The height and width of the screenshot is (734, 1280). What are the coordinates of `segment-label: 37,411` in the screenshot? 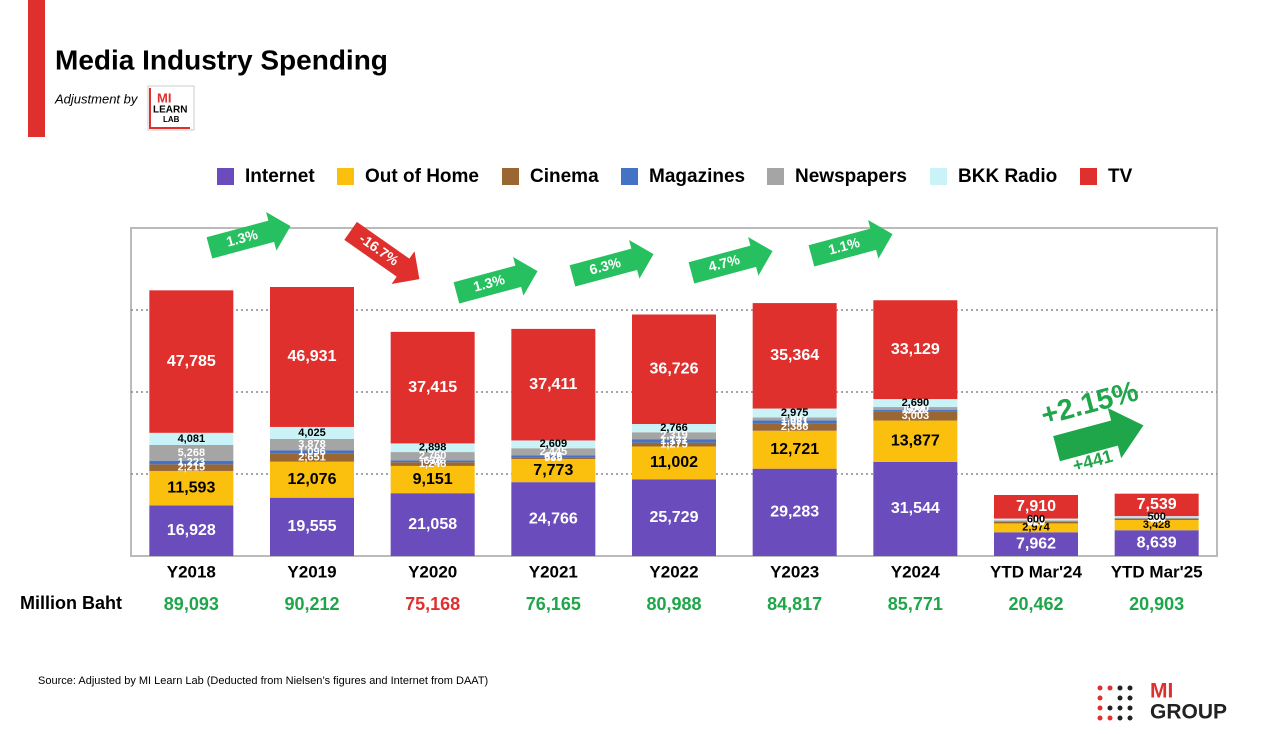 It's located at (553, 384).